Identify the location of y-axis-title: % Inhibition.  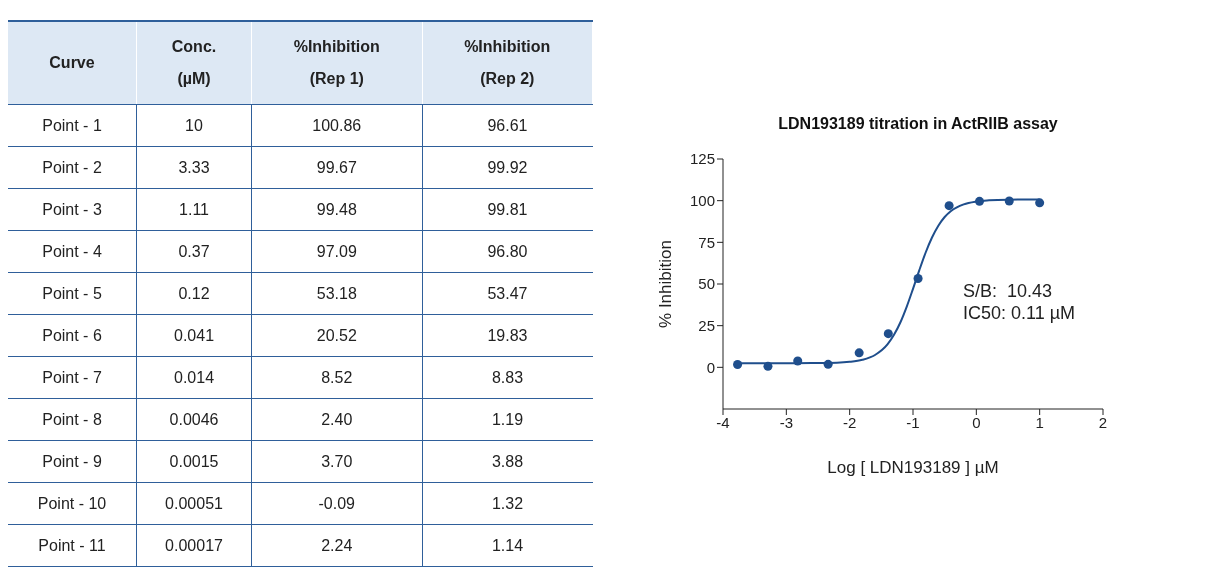
(666, 284).